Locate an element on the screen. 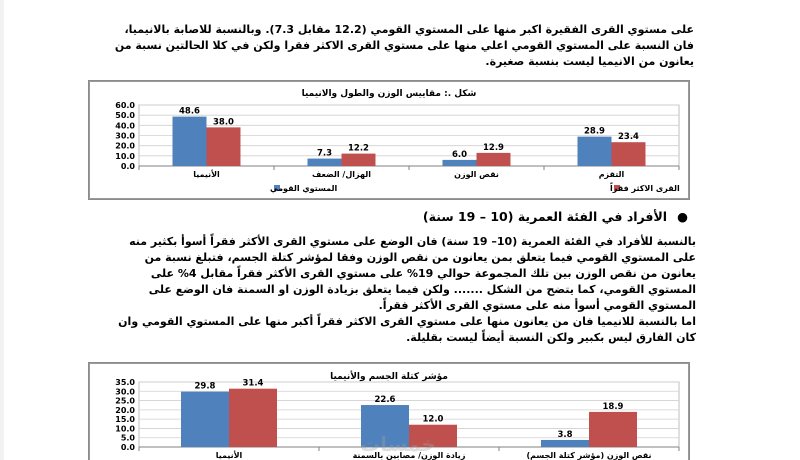  y-tick-label: 50.0 is located at coordinates (125, 115).